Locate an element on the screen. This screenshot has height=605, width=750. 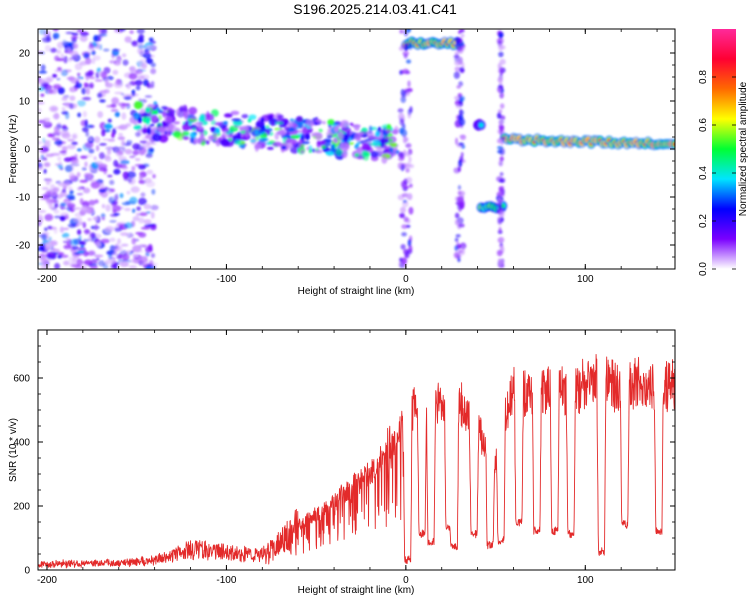
spectrogram-x-tick-label: 0 is located at coordinates (406, 279).